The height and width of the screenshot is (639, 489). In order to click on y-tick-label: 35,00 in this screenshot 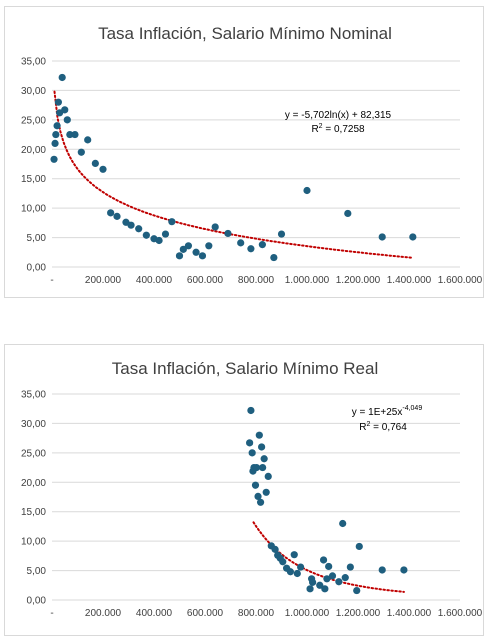, I will do `click(33, 395)`.